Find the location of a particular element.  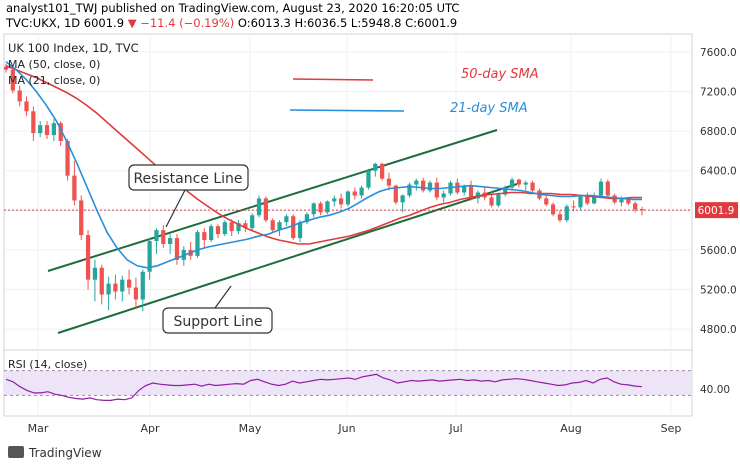

tradingview-brand: TradingView is located at coordinates (65, 453).